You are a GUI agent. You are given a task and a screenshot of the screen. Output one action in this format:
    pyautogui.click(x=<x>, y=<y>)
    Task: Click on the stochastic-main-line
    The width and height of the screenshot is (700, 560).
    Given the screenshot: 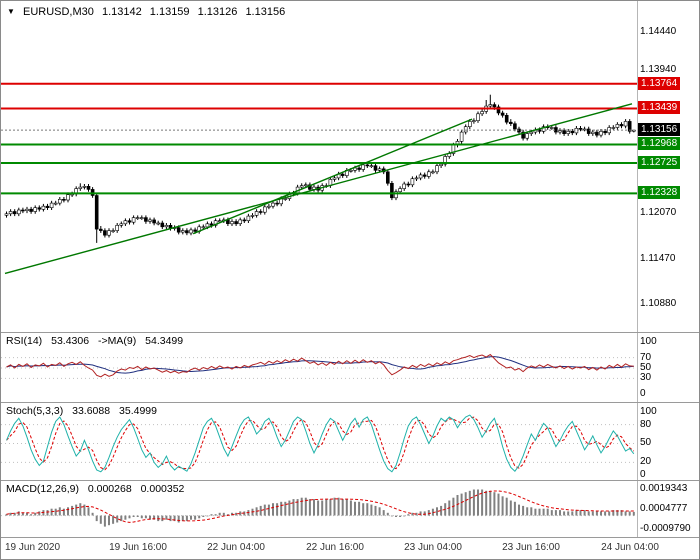 What is the action you would take?
    pyautogui.click(x=320, y=443)
    